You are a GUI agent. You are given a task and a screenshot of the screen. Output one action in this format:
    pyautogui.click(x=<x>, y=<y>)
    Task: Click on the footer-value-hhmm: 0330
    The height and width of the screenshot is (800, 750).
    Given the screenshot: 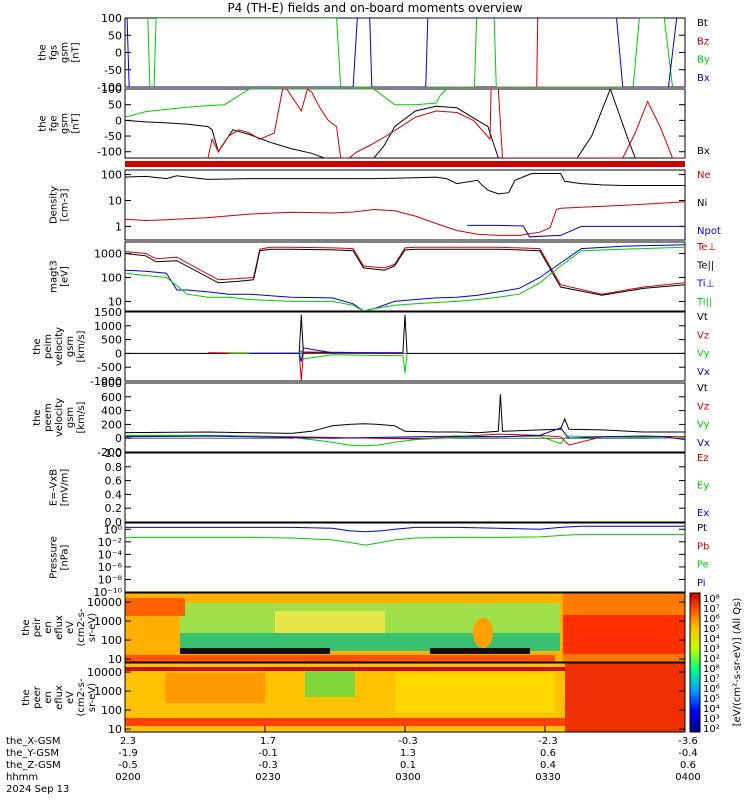 What is the action you would take?
    pyautogui.click(x=548, y=777)
    